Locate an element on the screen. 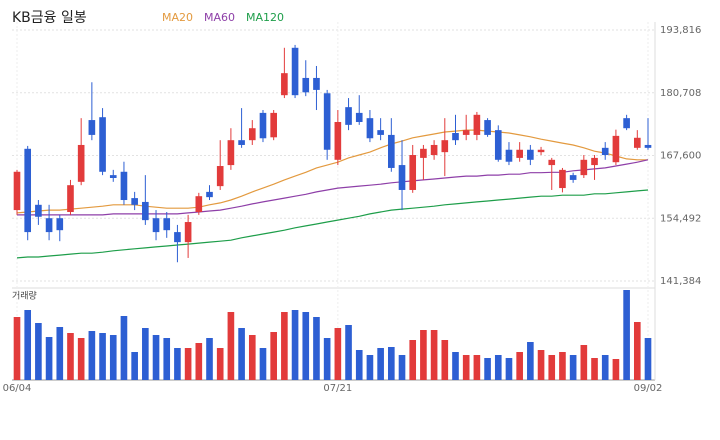  x-tick-label: 09/02 is located at coordinates (648, 388).